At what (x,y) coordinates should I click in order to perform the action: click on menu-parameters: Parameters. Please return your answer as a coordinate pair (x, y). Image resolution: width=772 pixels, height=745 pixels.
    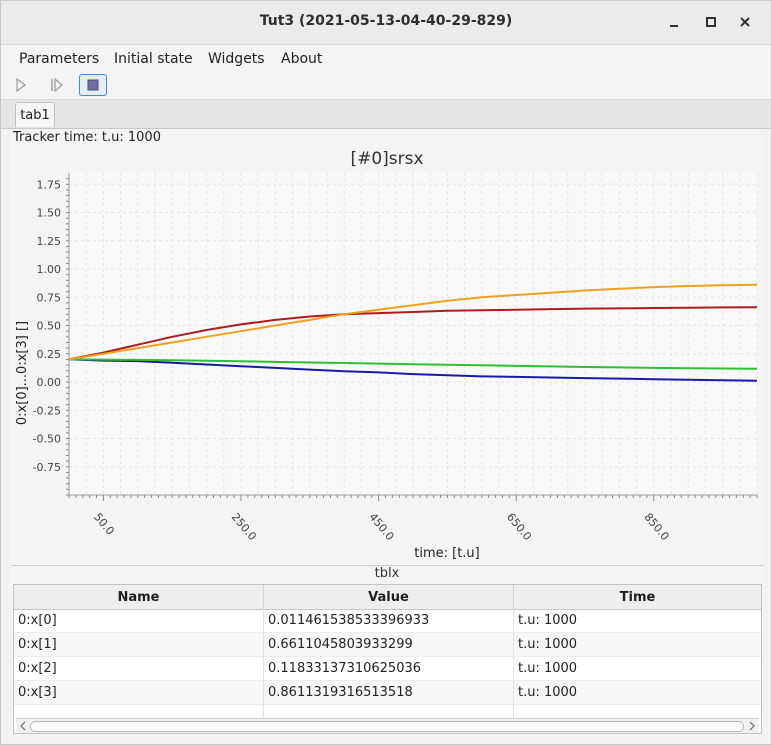
    Looking at the image, I should click on (59, 59).